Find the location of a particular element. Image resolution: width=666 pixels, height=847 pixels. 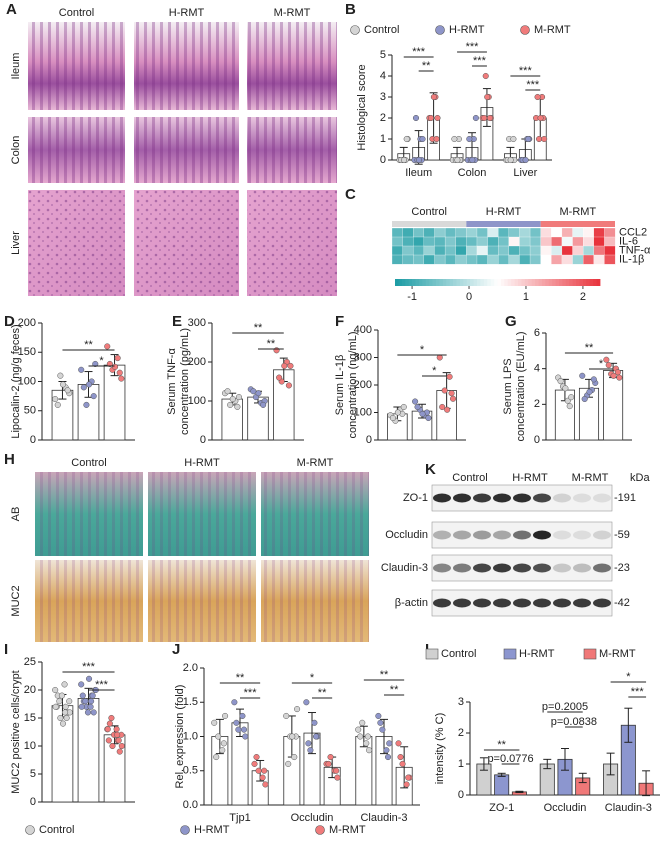

y-axis-label: intensity (% C) is located at coordinates (440, 749).